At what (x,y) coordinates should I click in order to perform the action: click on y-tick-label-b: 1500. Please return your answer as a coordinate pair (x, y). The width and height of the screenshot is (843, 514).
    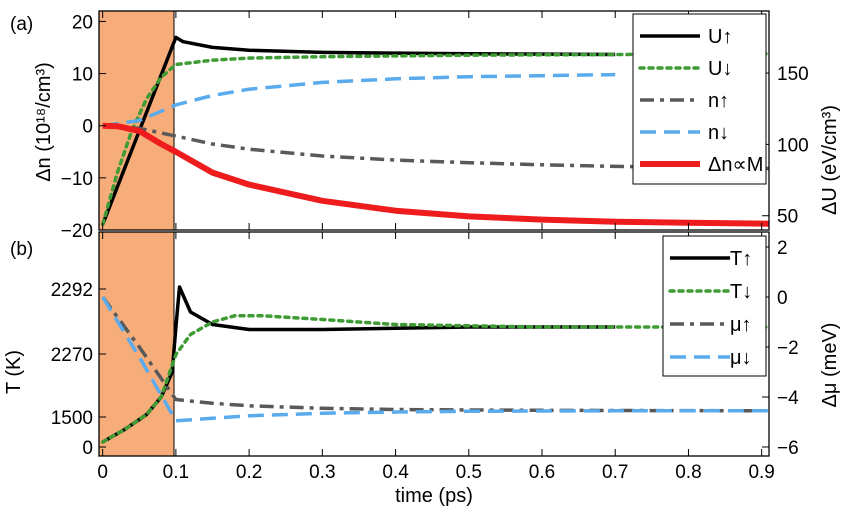
    Looking at the image, I should click on (72, 418).